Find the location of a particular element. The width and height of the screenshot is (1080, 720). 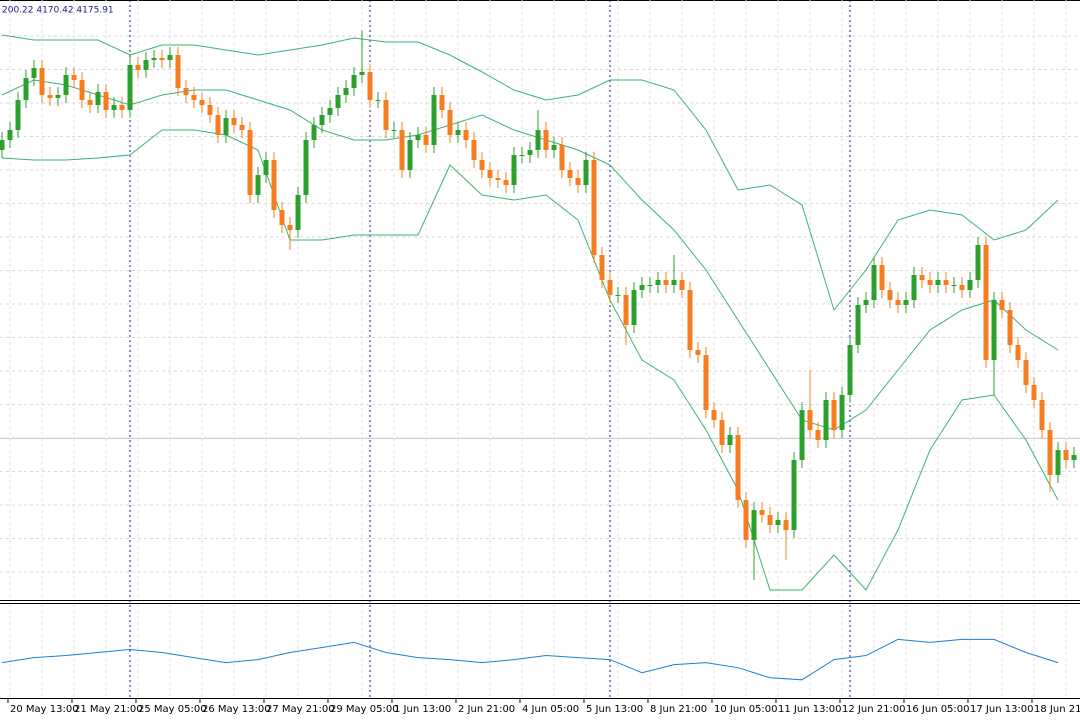

x-tick-label: 29 May 05:00 is located at coordinates (364, 709).